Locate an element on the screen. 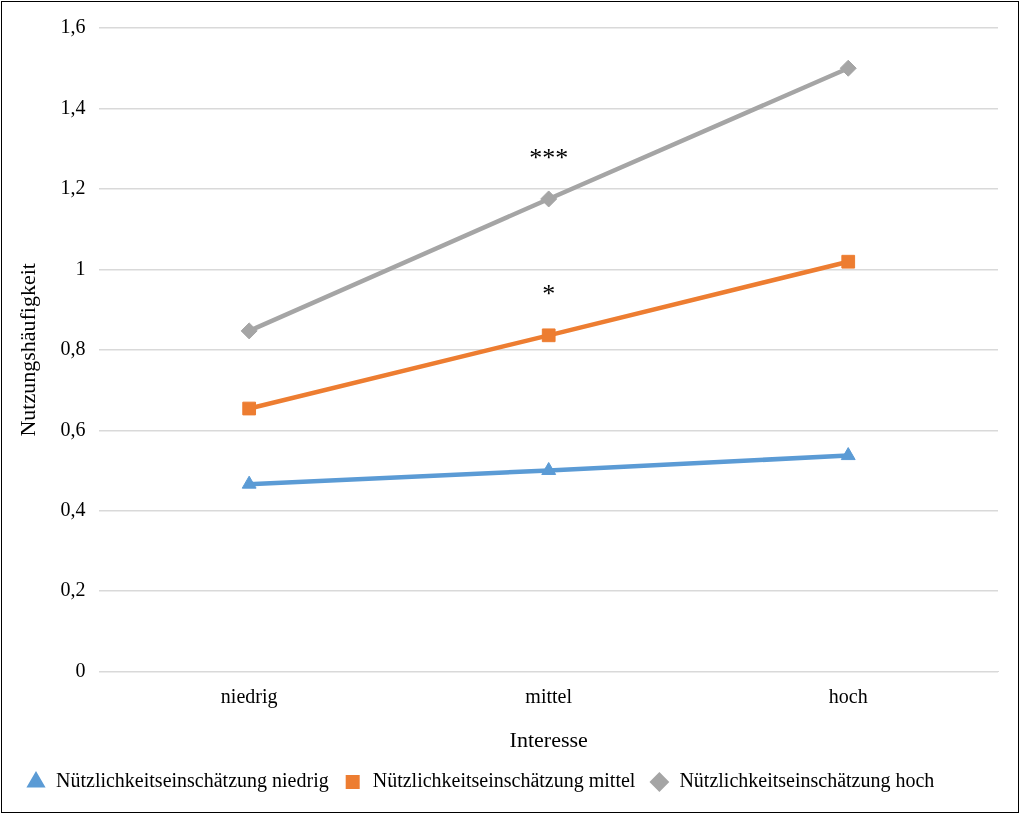 The image size is (1022, 816). x-tick-label: niedrig is located at coordinates (249, 696).